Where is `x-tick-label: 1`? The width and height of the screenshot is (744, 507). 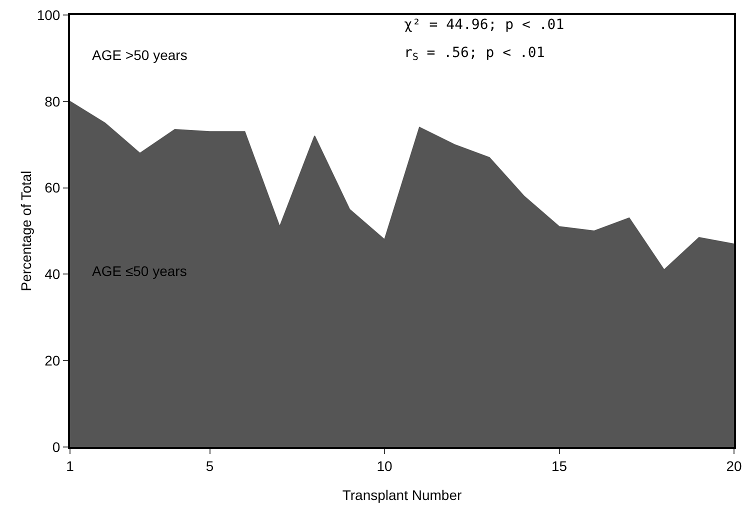 x-tick-label: 1 is located at coordinates (70, 466).